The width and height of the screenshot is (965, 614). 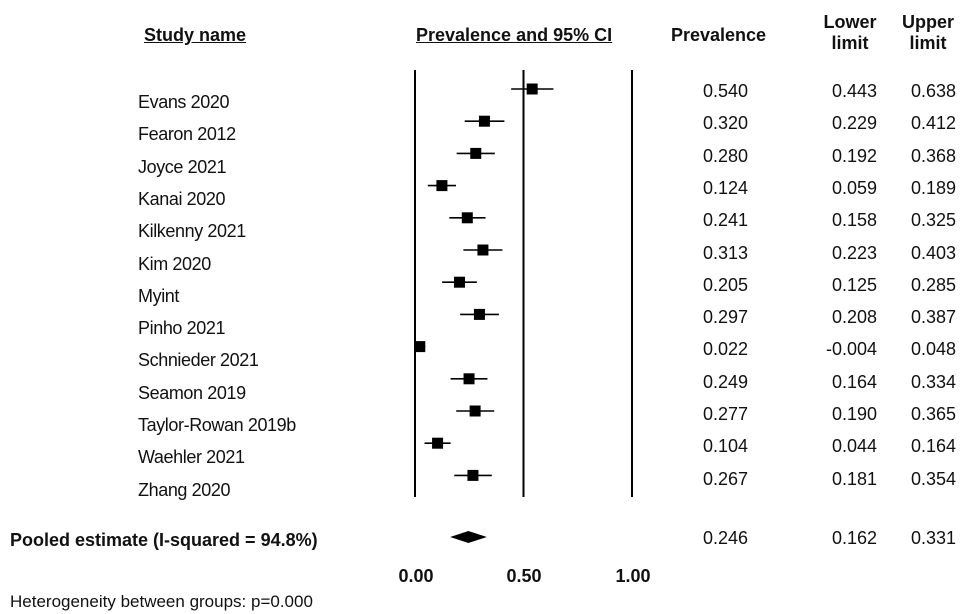 What do you see at coordinates (725, 381) in the screenshot?
I see `study-prevalence: 0.249` at bounding box center [725, 381].